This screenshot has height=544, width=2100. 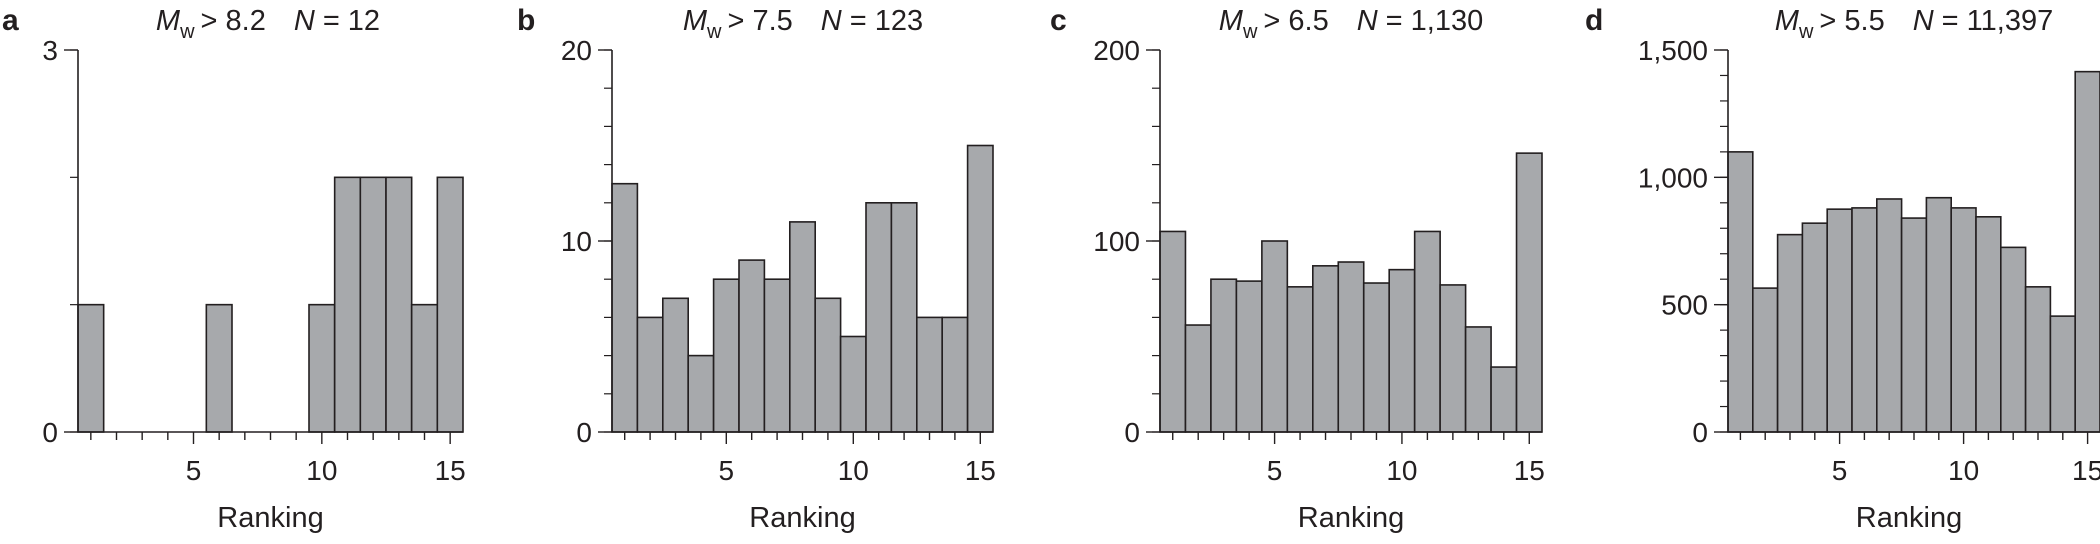 I want to click on y-tick-label: 1,500, so click(x=1673, y=50).